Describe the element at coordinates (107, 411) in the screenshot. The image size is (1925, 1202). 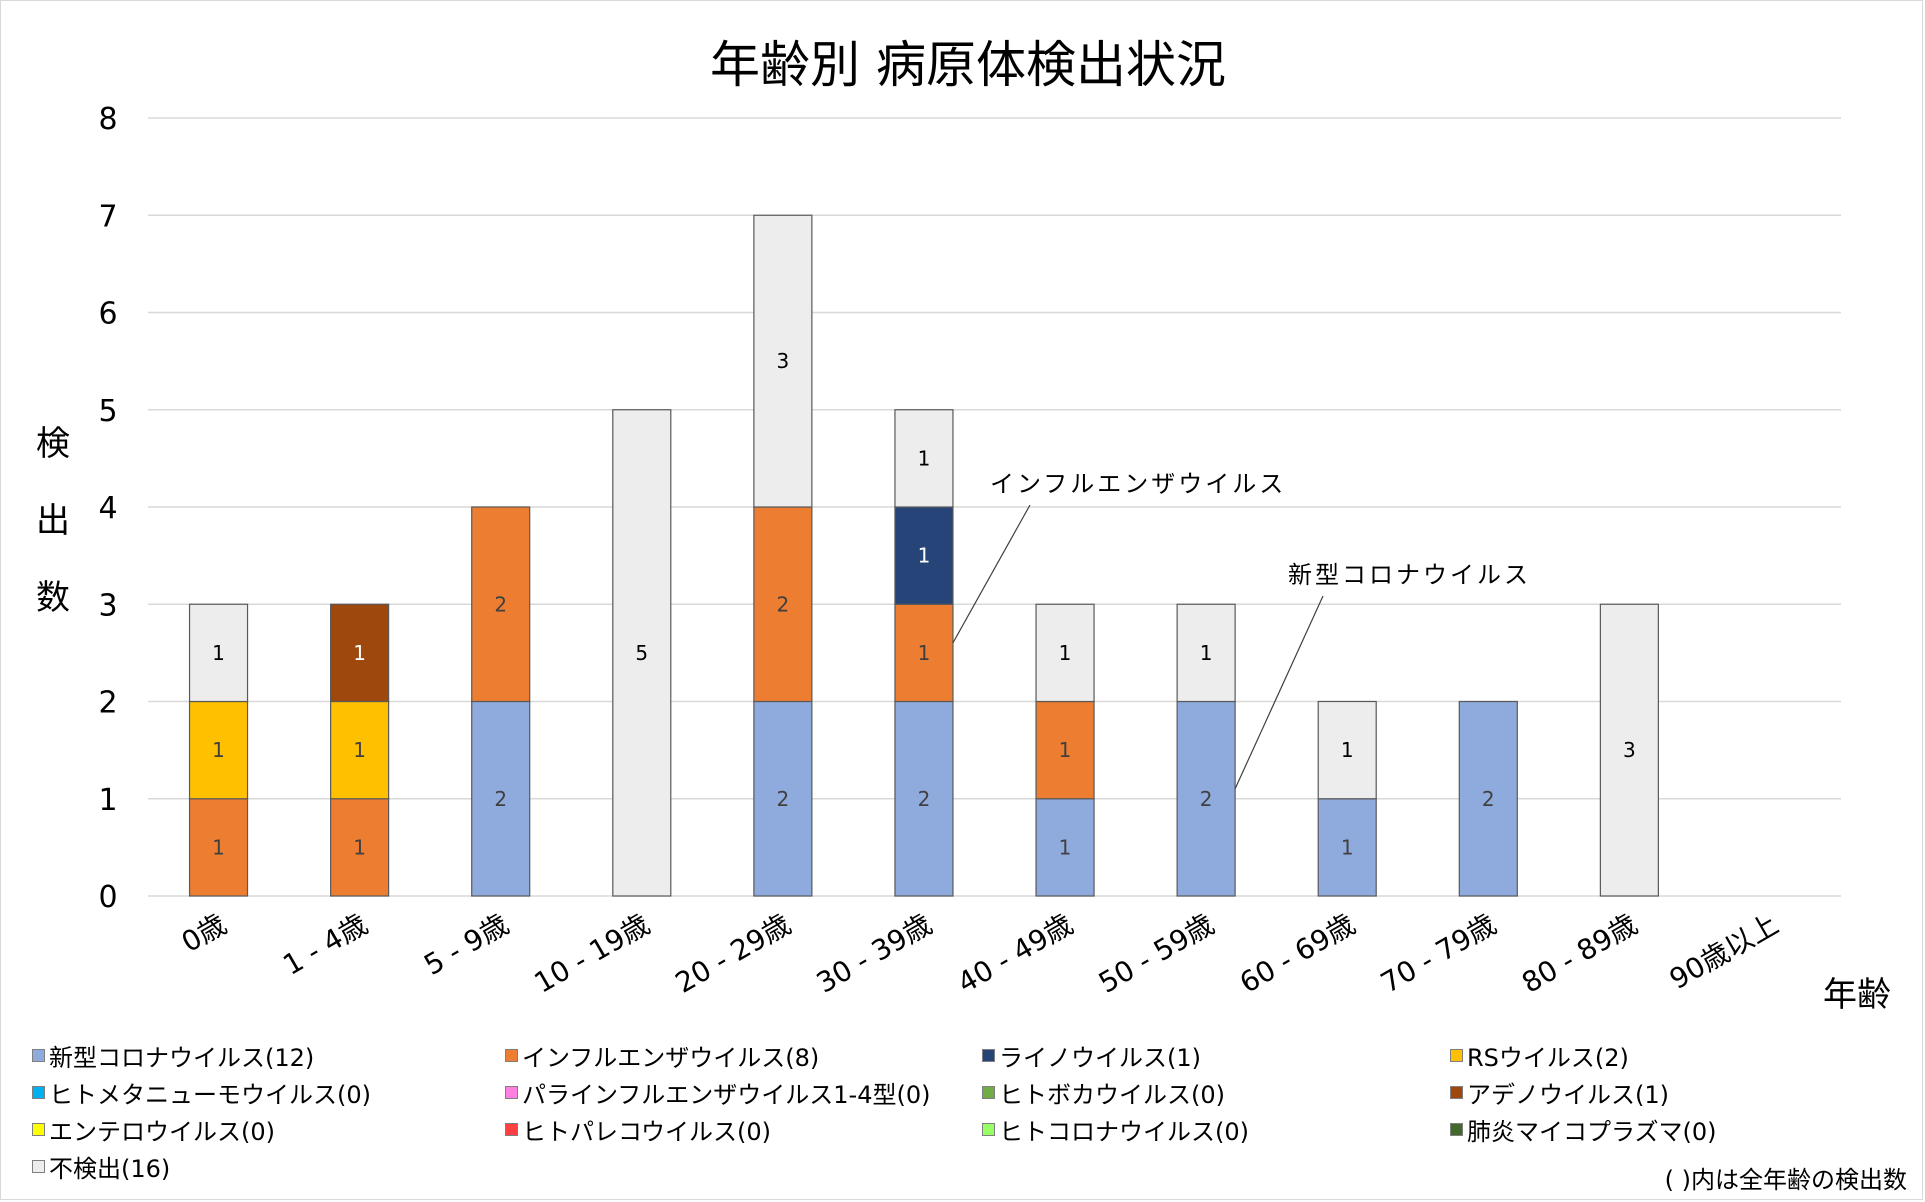
I see `y-tick-label: 5` at that location.